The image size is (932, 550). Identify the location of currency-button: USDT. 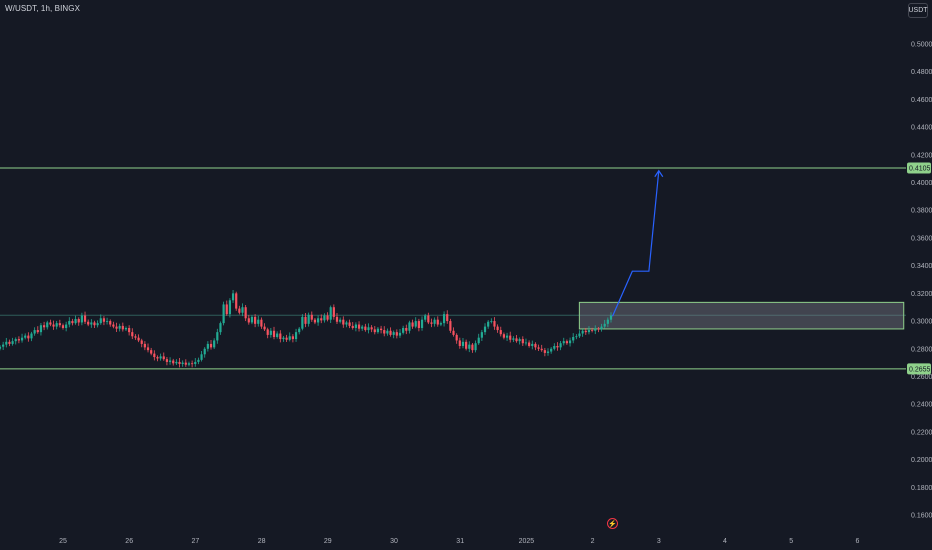
(918, 10).